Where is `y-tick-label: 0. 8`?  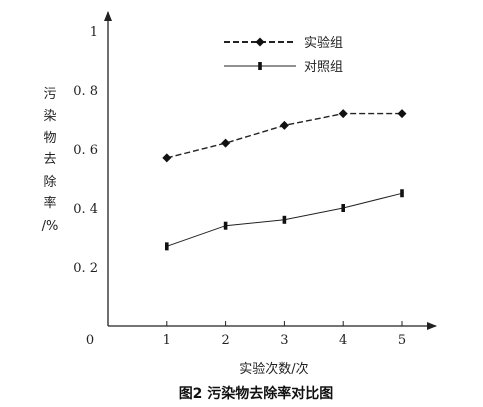
y-tick-label: 0. 8 is located at coordinates (85, 91).